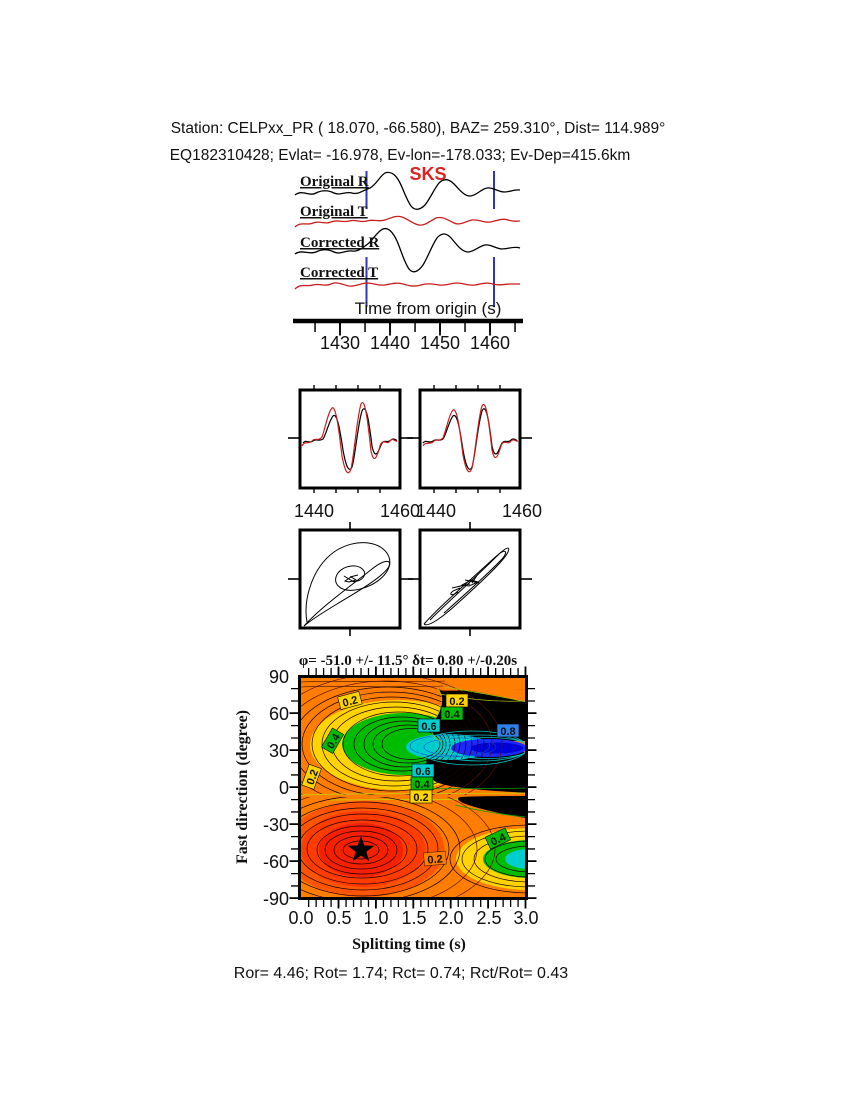  What do you see at coordinates (490, 343) in the screenshot?
I see `time-tick-1460: 1460` at bounding box center [490, 343].